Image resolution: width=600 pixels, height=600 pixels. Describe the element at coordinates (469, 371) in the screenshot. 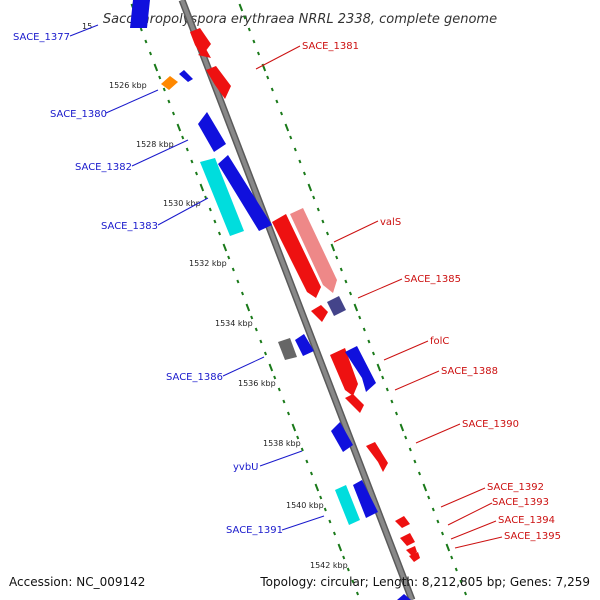

I see `gene-label: SACE_1388` at that location.